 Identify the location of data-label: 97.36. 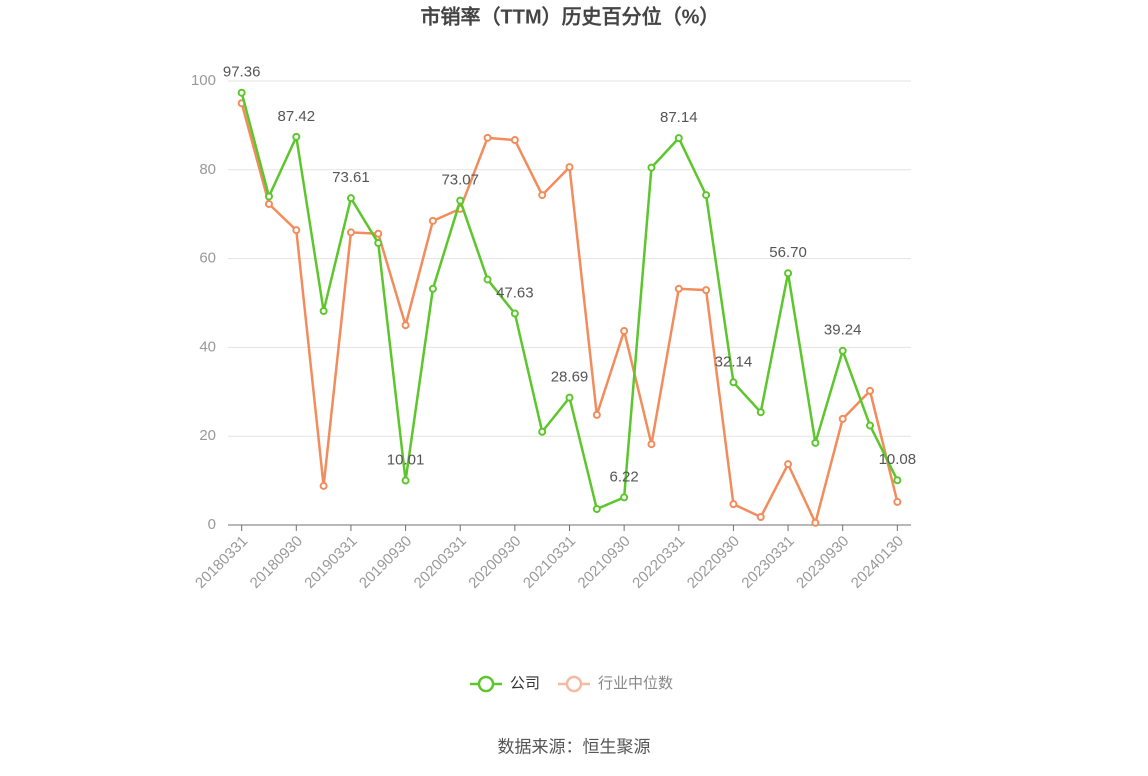
(242, 72).